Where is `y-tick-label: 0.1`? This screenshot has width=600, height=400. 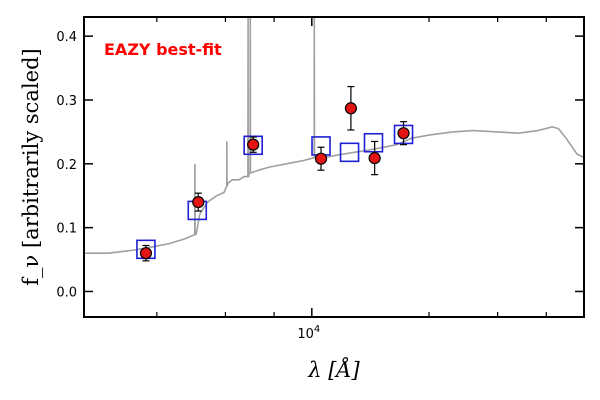 y-tick-label: 0.1 is located at coordinates (66, 229).